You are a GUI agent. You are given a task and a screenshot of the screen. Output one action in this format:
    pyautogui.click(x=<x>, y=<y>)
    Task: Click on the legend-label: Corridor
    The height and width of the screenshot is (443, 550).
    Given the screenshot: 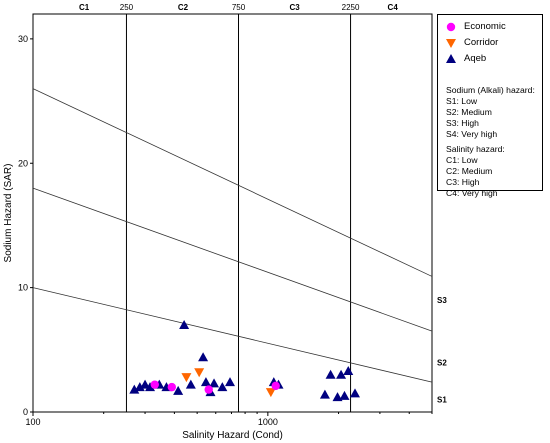 What is the action you would take?
    pyautogui.click(x=481, y=42)
    